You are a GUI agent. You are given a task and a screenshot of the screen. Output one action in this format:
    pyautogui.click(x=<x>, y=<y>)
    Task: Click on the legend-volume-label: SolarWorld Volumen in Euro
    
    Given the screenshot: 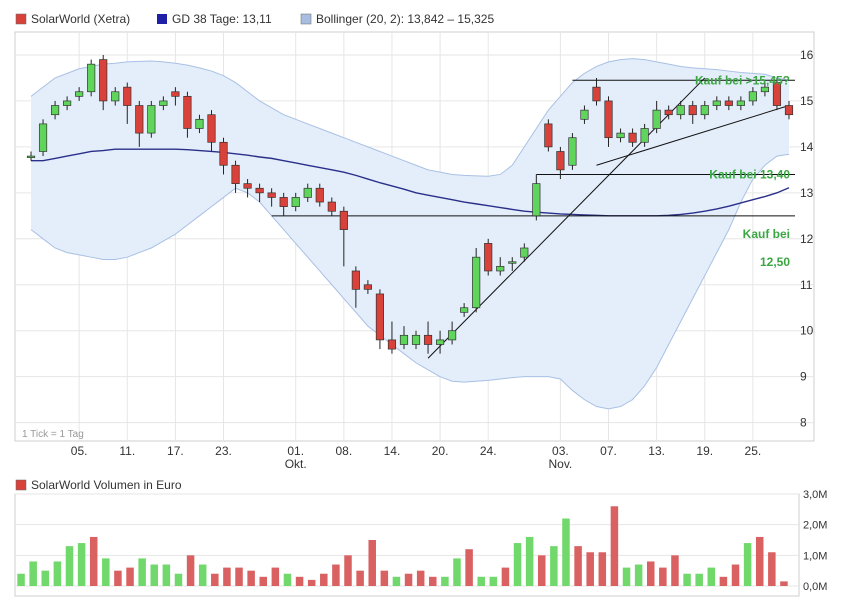 What is the action you would take?
    pyautogui.click(x=106, y=485)
    